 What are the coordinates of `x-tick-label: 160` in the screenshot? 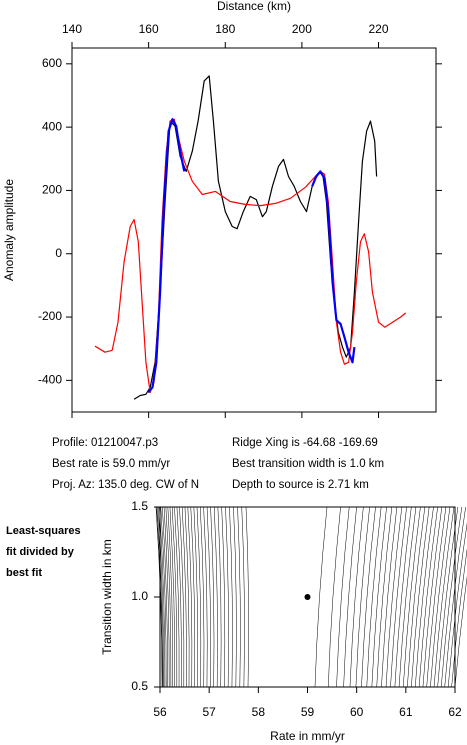 It's located at (149, 29).